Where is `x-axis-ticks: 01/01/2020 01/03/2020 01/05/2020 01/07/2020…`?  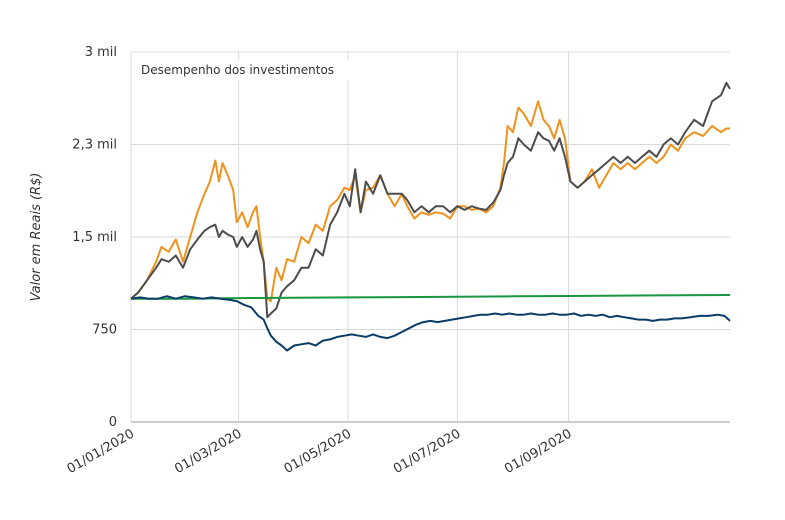 x-axis-ticks: 01/01/2020 01/03/2020 01/05/2020 01/07/2020… is located at coordinates (320, 451).